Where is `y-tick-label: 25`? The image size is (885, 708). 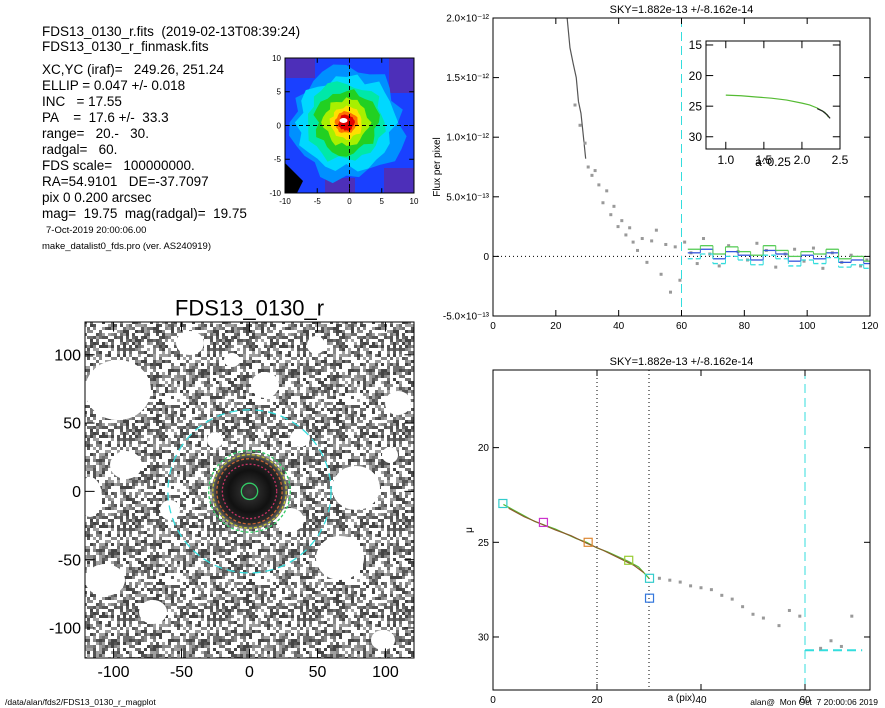 y-tick-label: 25 is located at coordinates (696, 106).